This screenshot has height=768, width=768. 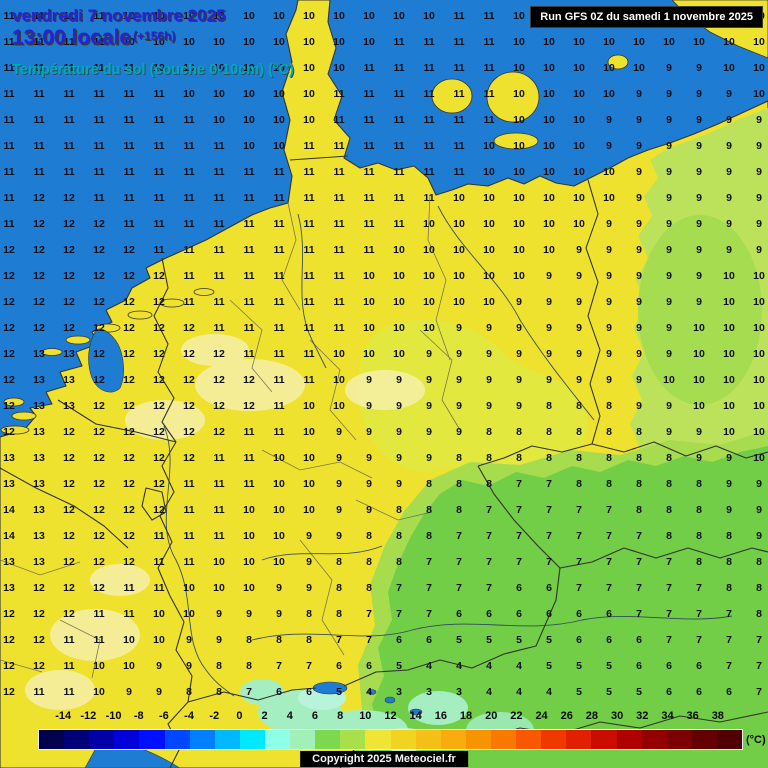 I want to click on scale-tick-label: -2, so click(x=214, y=716).